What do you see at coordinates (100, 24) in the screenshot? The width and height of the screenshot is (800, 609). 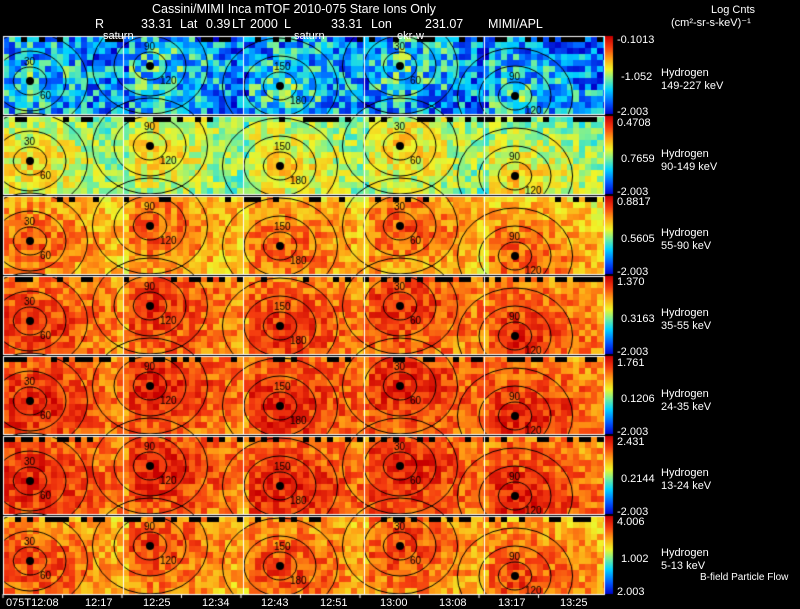 I see `r-label: R` at bounding box center [100, 24].